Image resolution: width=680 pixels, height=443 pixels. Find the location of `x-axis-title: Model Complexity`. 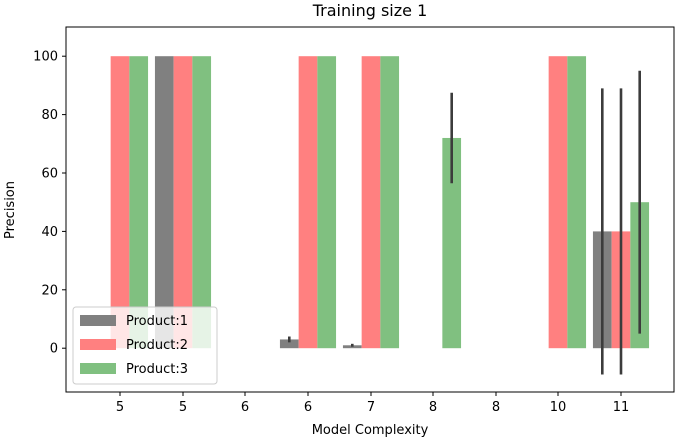

x-axis-title: Model Complexity is located at coordinates (370, 430).